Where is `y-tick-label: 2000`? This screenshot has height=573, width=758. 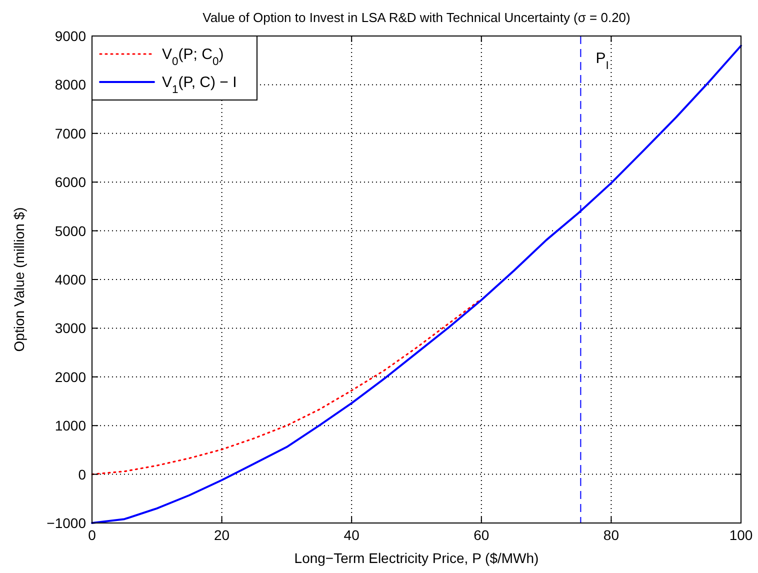
y-tick-label: 2000 is located at coordinates (70, 376).